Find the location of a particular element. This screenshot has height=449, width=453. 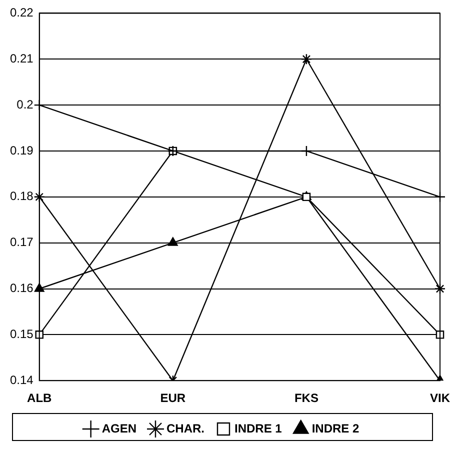

y-tick-label: 0.19 is located at coordinates (22, 150).